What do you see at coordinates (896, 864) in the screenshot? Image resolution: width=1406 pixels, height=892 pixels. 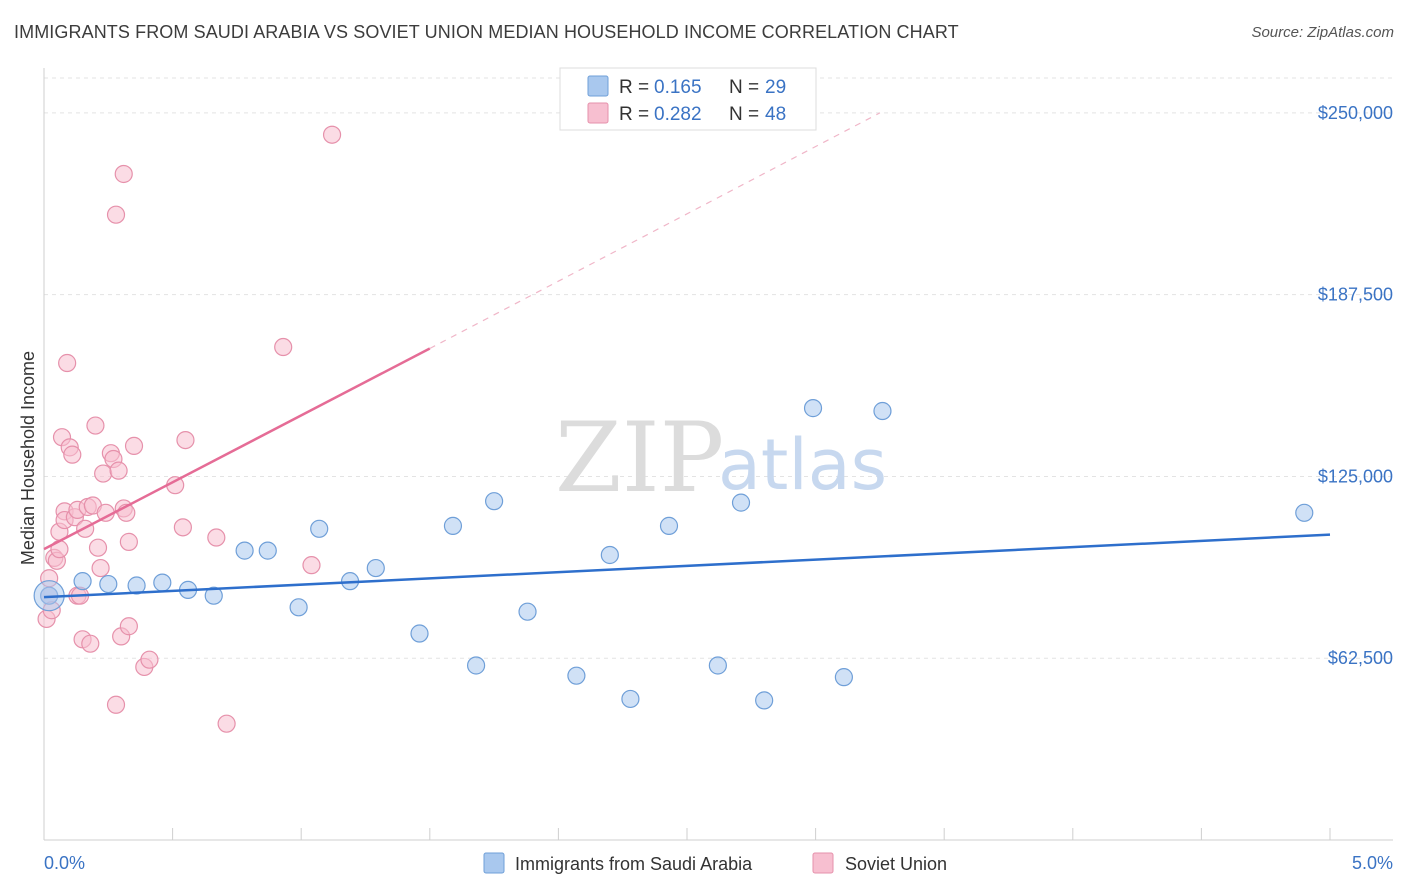 I see `bottom-legend-label-soviet: Soviet Union` at bounding box center [896, 864].